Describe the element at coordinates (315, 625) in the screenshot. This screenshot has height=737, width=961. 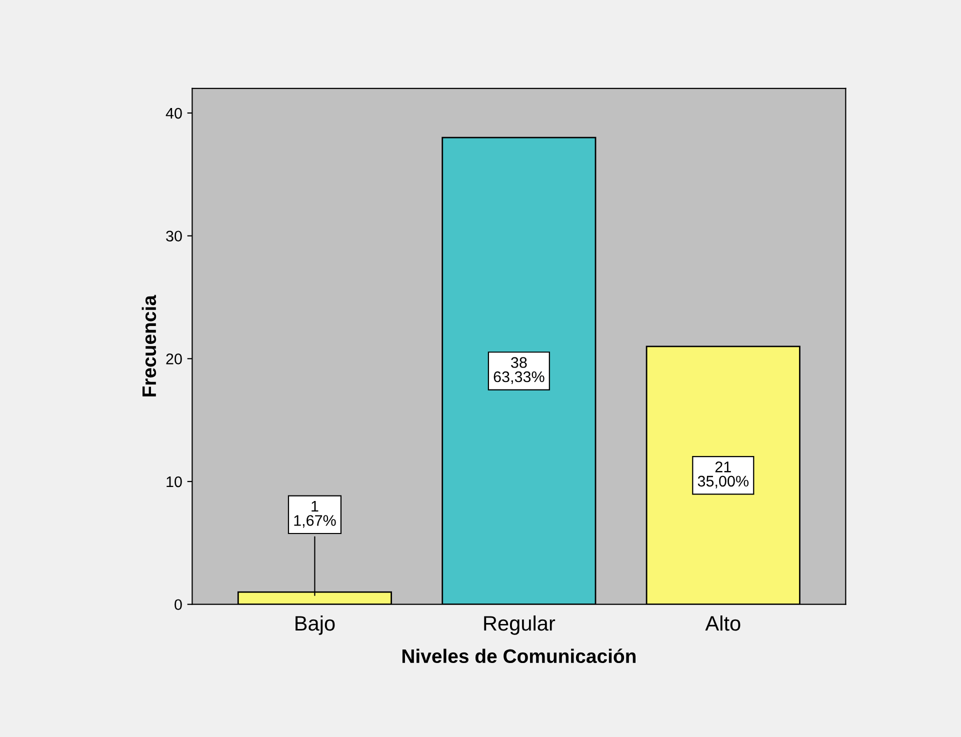
I see `x-tick-label: Bajo` at that location.